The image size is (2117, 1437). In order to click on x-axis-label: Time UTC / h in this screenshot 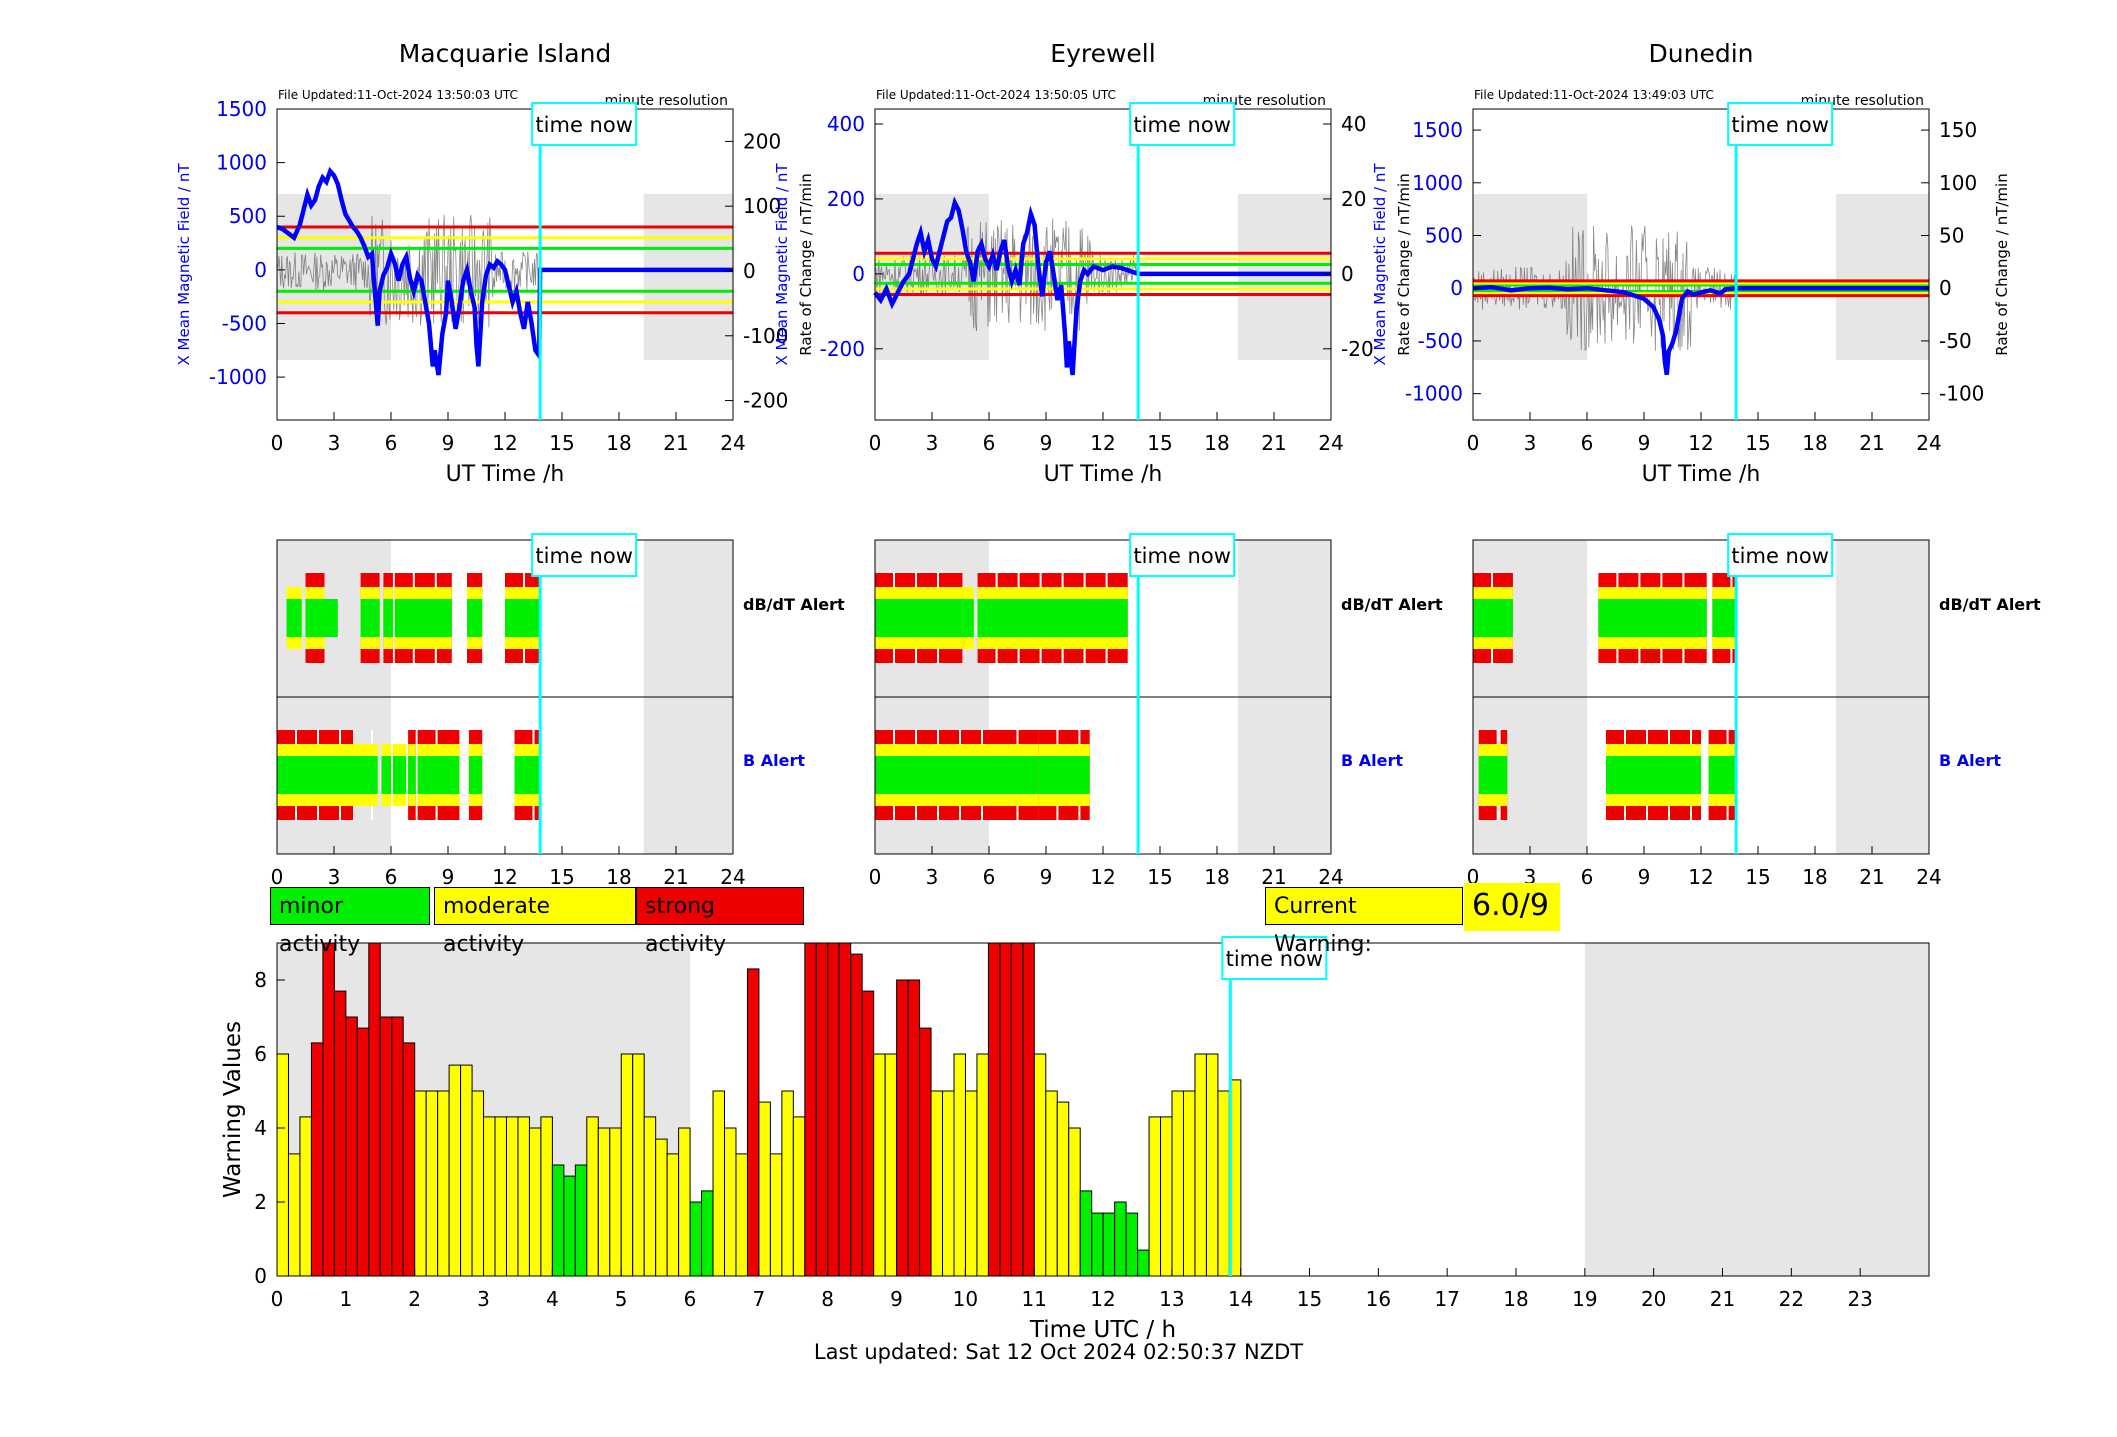, I will do `click(1102, 1330)`.